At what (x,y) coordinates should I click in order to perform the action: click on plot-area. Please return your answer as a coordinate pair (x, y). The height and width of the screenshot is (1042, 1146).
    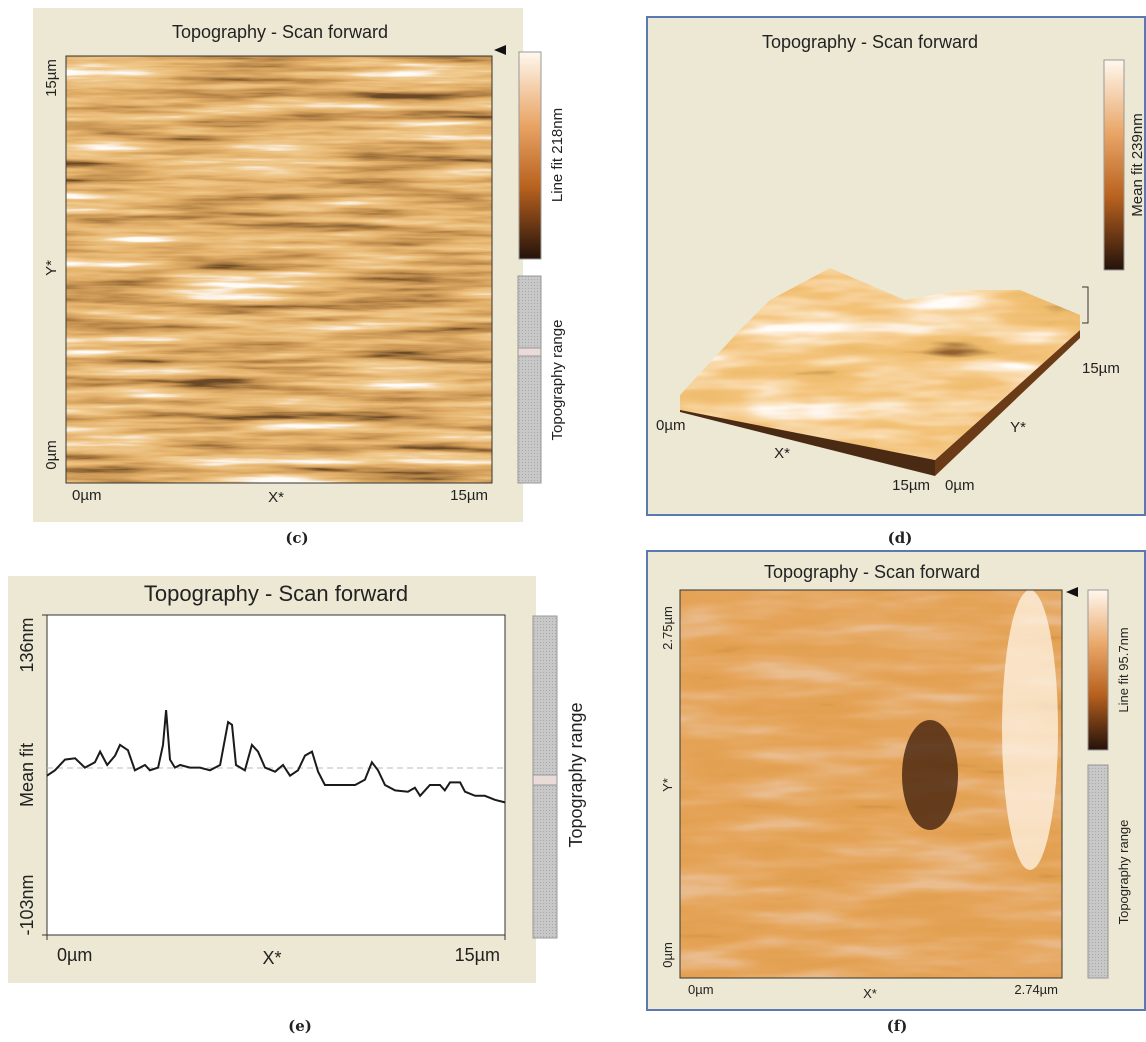
    Looking at the image, I should click on (276, 775).